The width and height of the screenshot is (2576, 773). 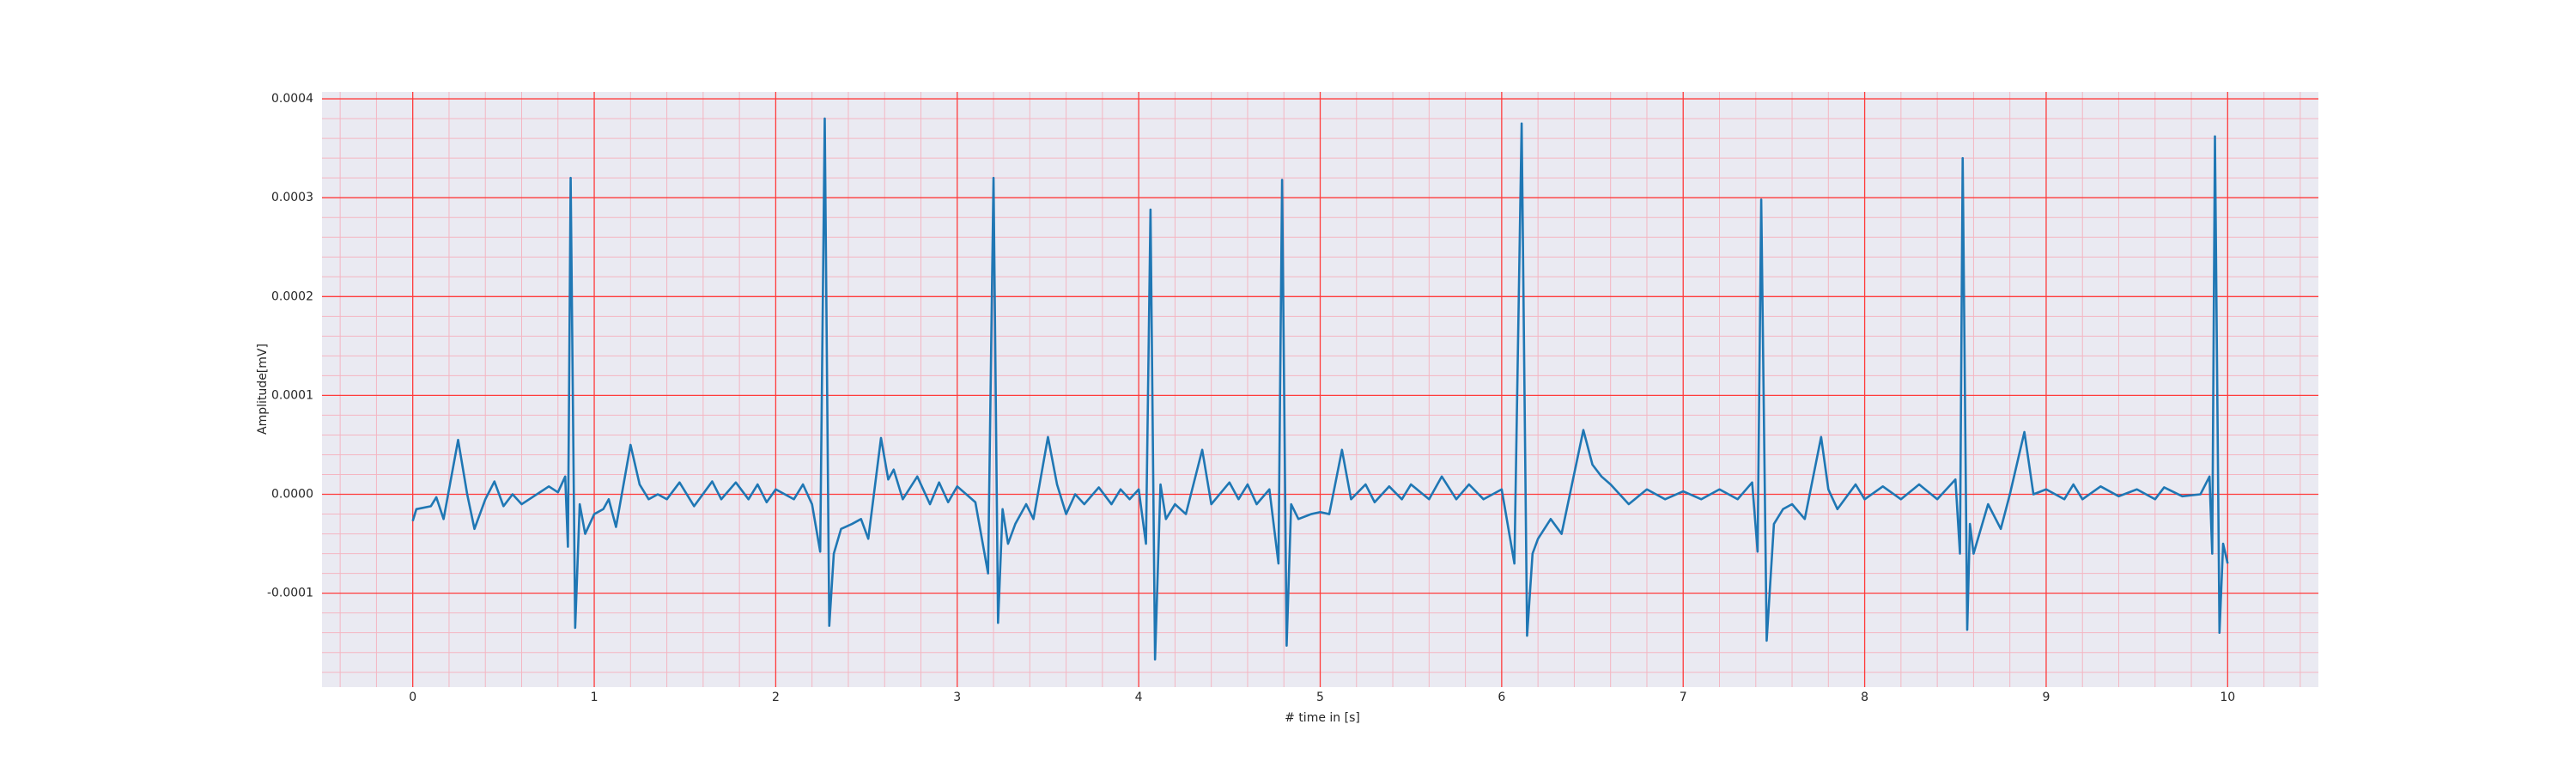 I want to click on x-tick-label: 2, so click(x=776, y=697).